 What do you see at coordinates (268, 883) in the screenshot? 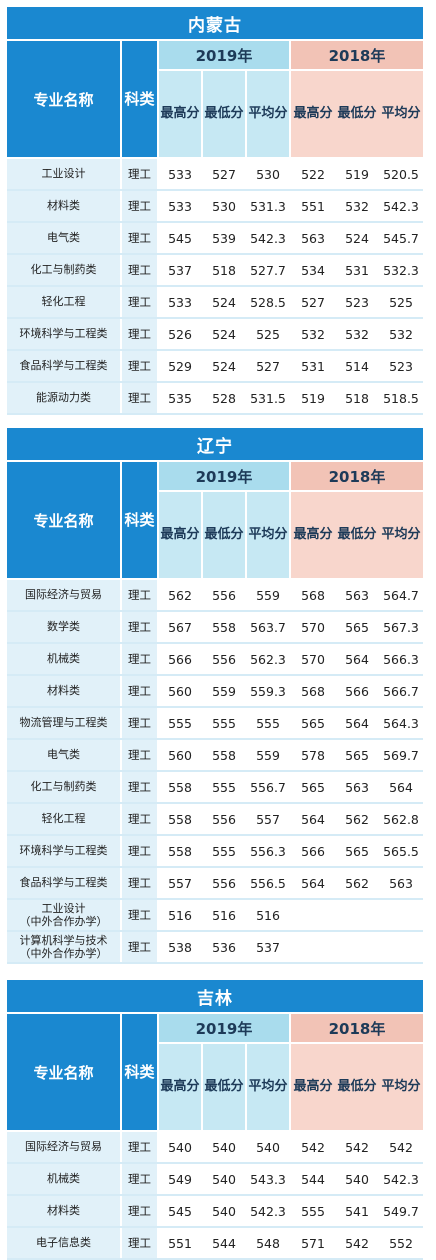
I see `score-2019-avg: 556.5` at bounding box center [268, 883].